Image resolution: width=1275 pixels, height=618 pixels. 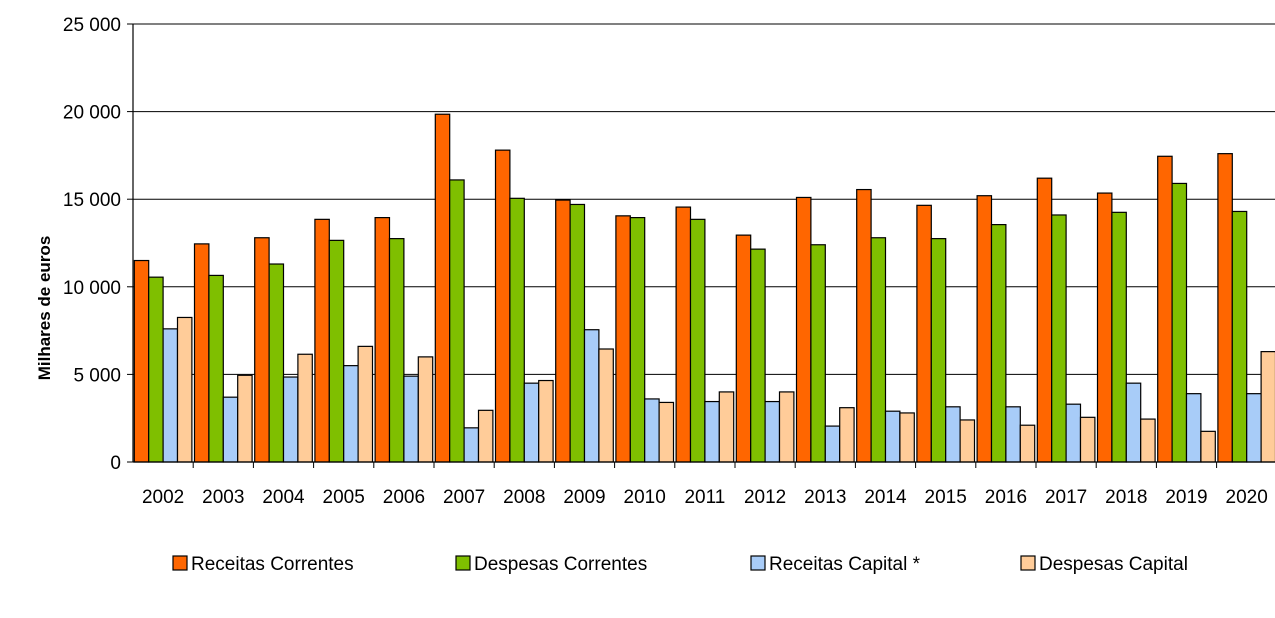 What do you see at coordinates (170, 395) in the screenshot?
I see `bar-receitas-capital-2002` at bounding box center [170, 395].